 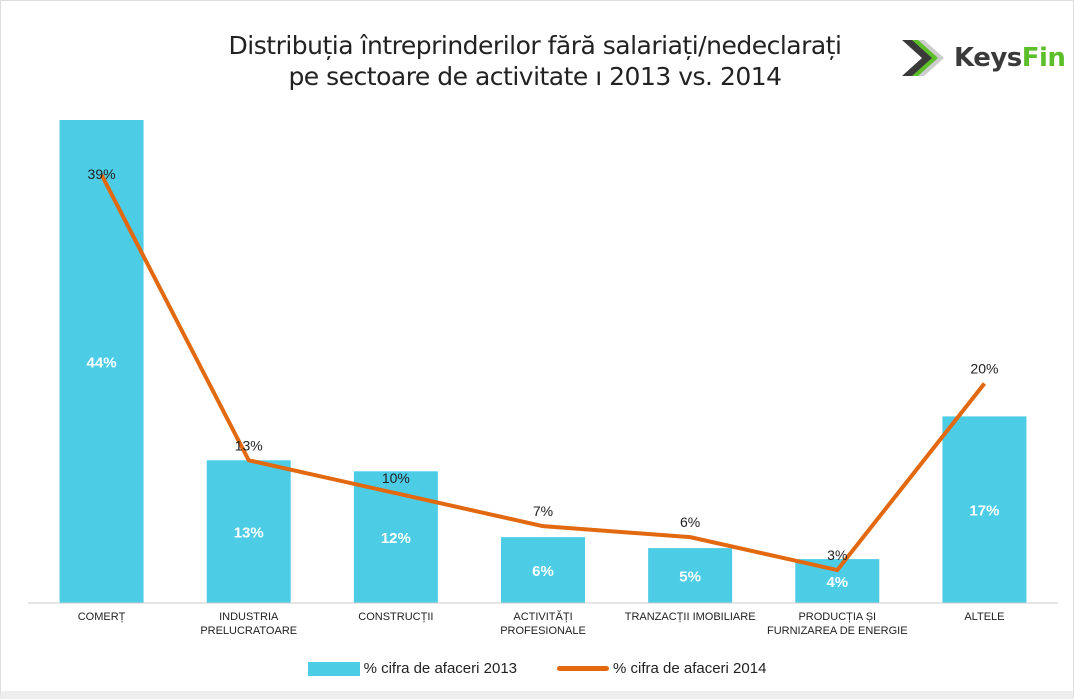 What do you see at coordinates (395, 617) in the screenshot?
I see `x-tick-label: CONSTRUCȚII` at bounding box center [395, 617].